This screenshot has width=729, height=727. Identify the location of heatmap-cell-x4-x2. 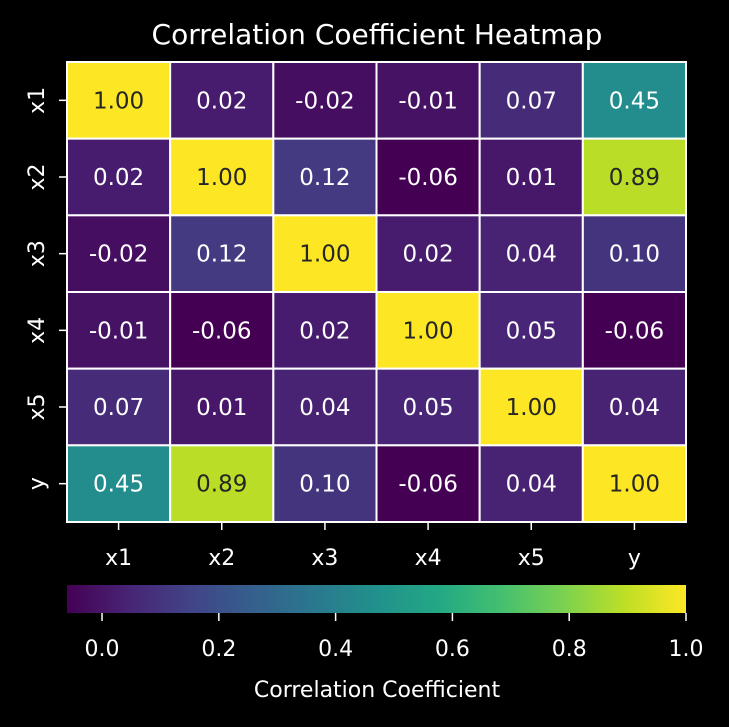
(222, 330).